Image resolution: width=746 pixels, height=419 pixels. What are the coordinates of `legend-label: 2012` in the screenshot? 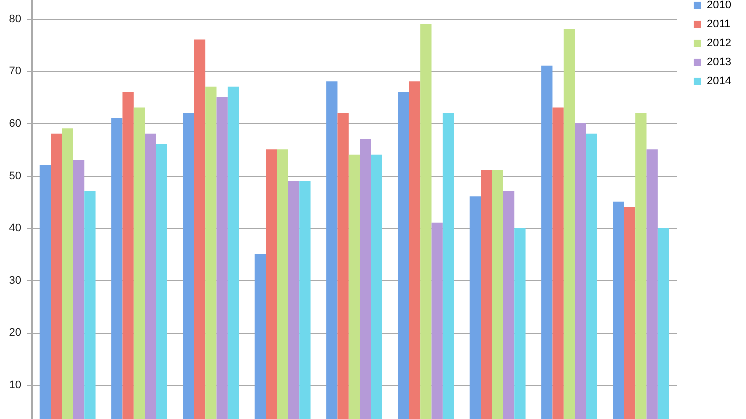 It's located at (719, 44).